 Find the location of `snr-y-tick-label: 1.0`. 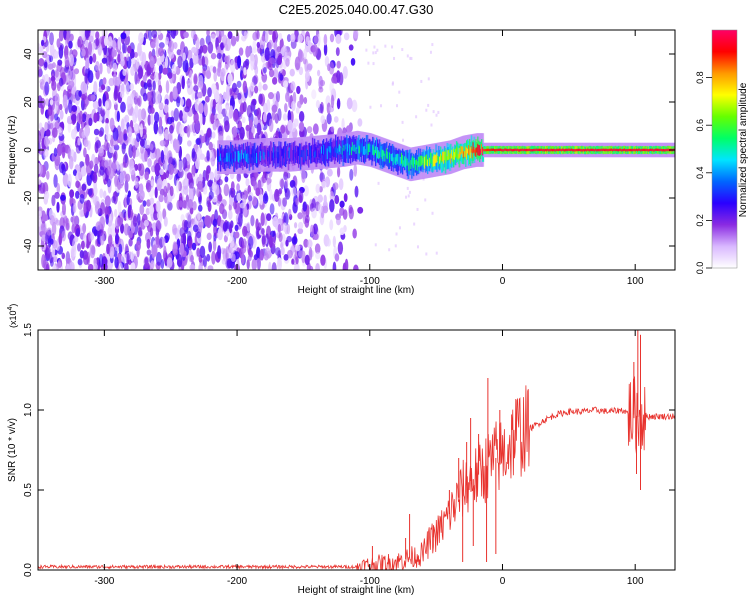

snr-y-tick-label: 1.0 is located at coordinates (28, 410).